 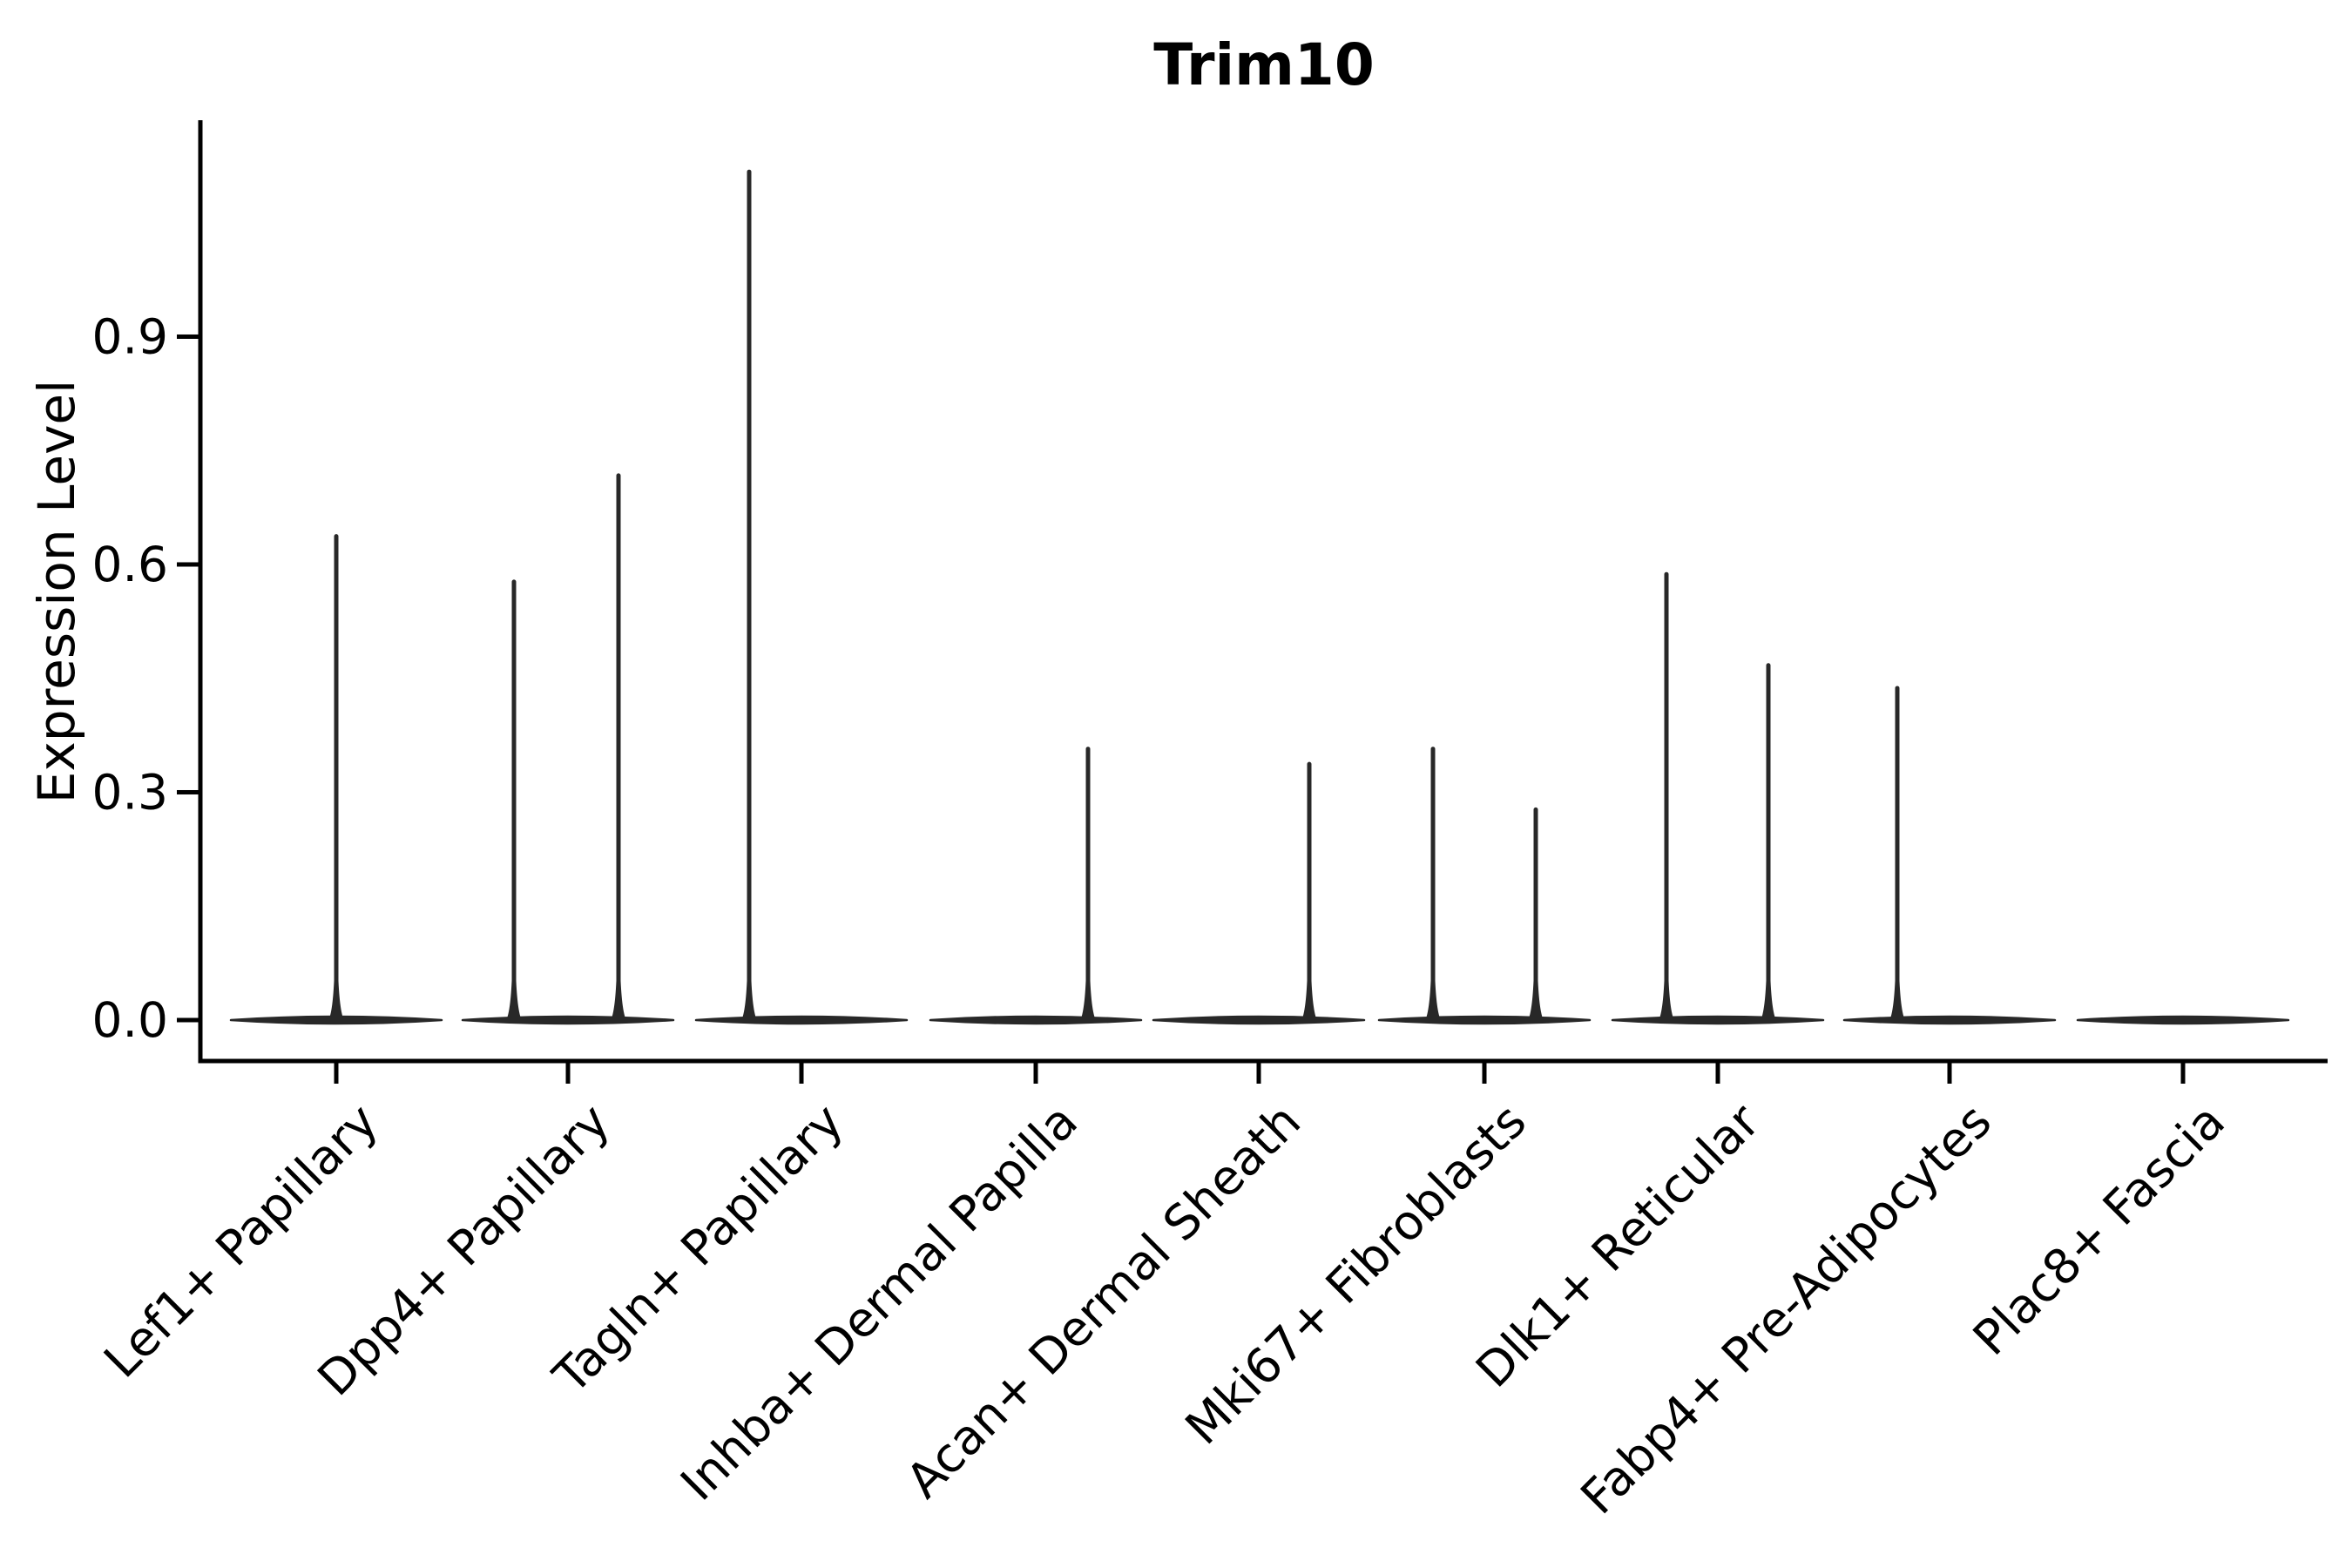 I want to click on y-tick-mark-0.6, so click(x=188, y=564).